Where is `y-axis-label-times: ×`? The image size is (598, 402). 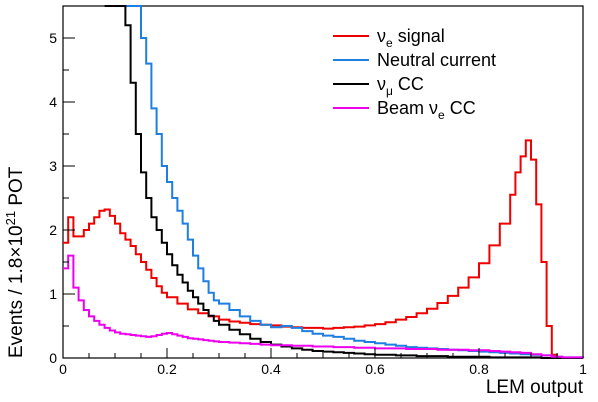 y-axis-label-times: × is located at coordinates (16, 252).